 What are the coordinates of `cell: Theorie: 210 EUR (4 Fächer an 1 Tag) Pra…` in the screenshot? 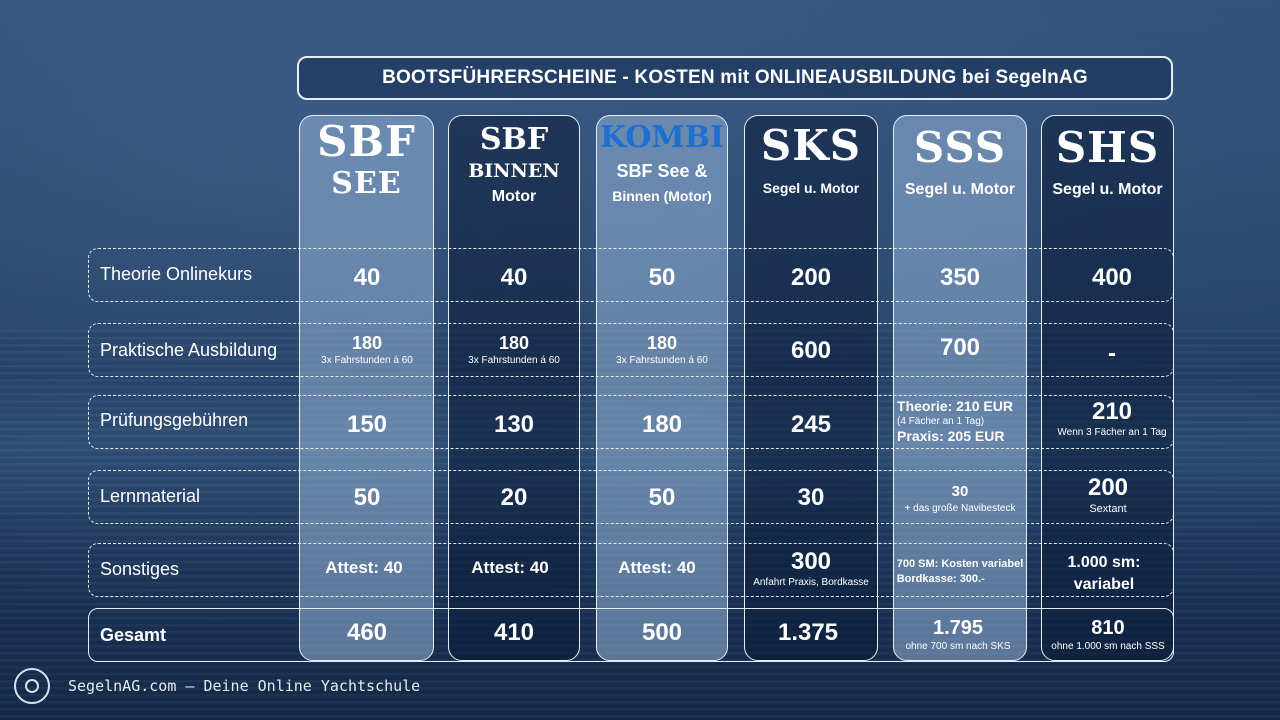 It's located at (955, 421).